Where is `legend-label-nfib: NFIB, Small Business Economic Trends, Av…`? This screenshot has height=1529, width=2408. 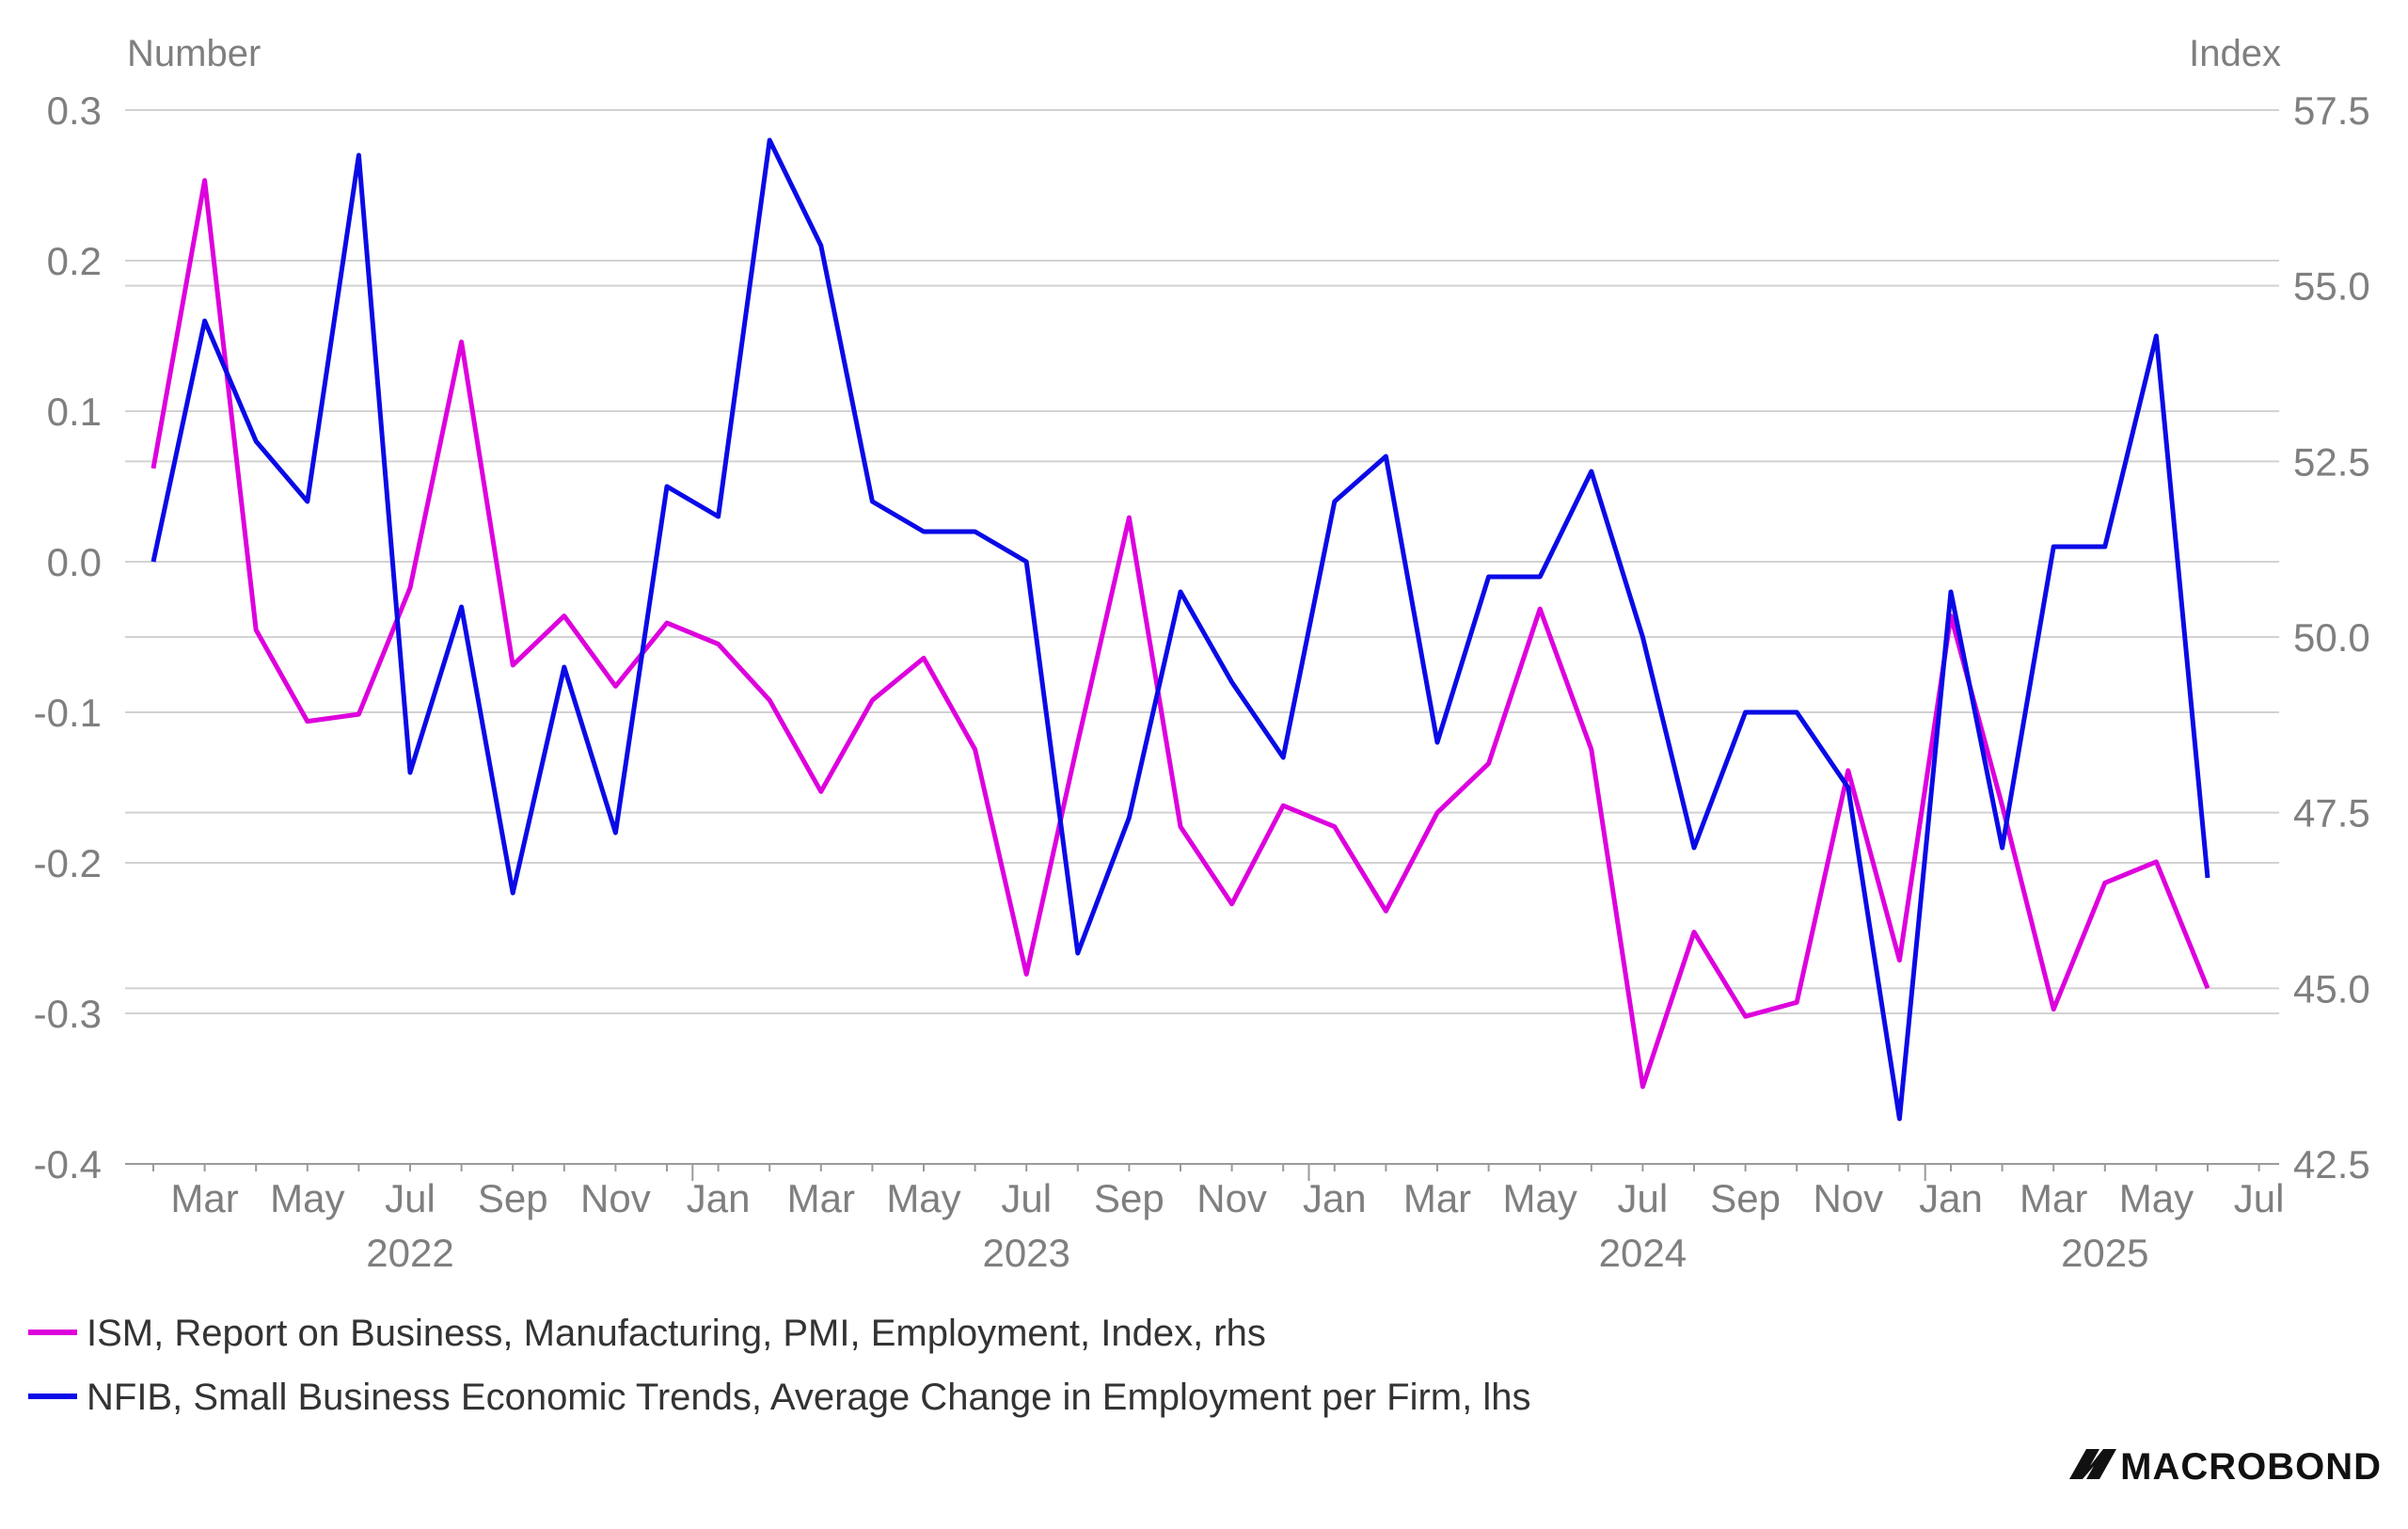
legend-label-nfib: NFIB, Small Business Economic Trends, Av… is located at coordinates (809, 1397).